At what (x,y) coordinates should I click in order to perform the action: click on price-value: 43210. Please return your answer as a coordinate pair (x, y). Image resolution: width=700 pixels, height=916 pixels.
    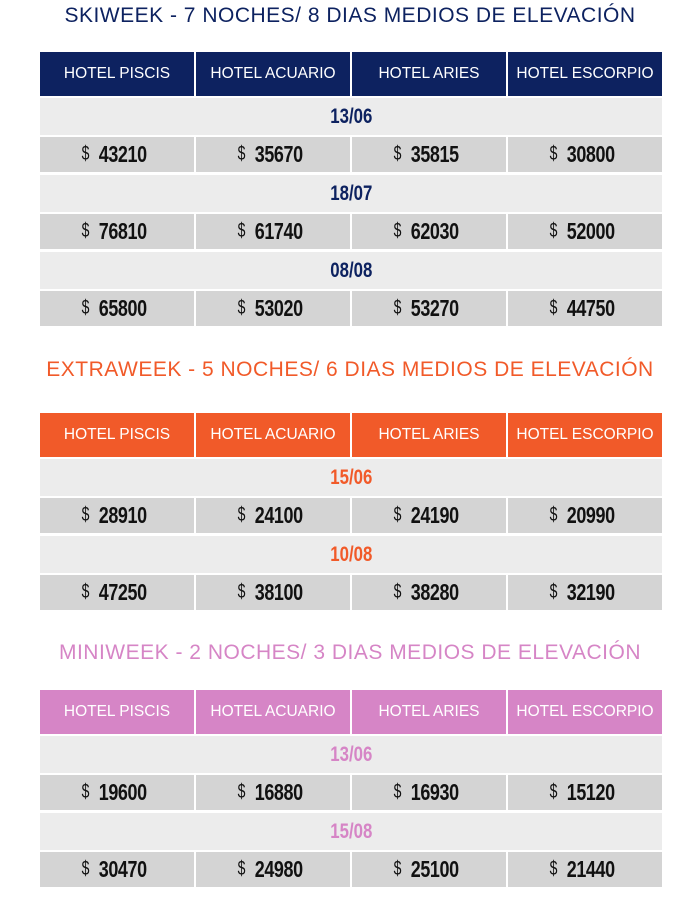
    Looking at the image, I should click on (123, 154).